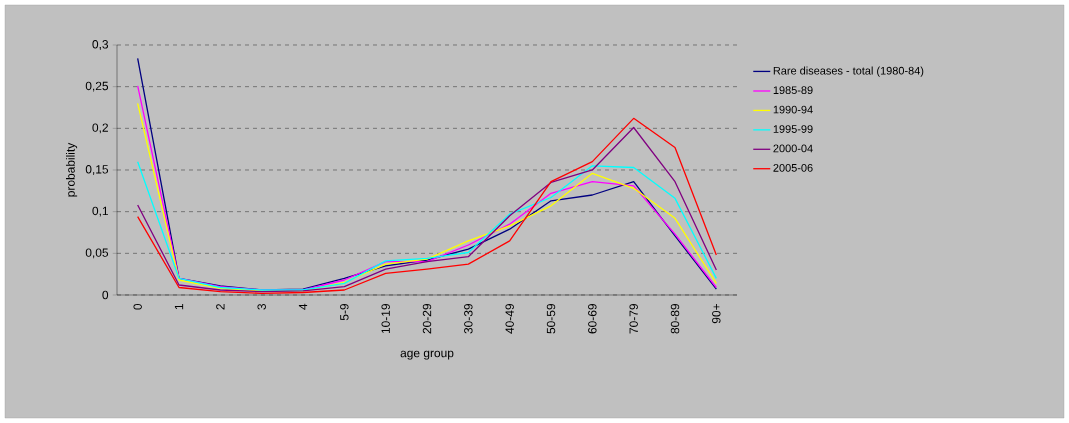 The image size is (1069, 423). Describe the element at coordinates (551, 319) in the screenshot. I see `x-tick-label: 50-59` at that location.